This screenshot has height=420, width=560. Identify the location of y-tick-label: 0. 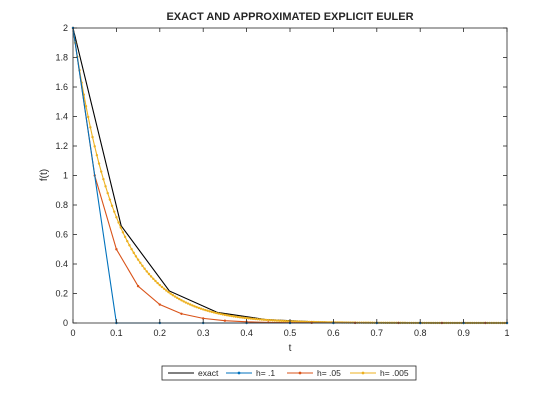
(65, 323).